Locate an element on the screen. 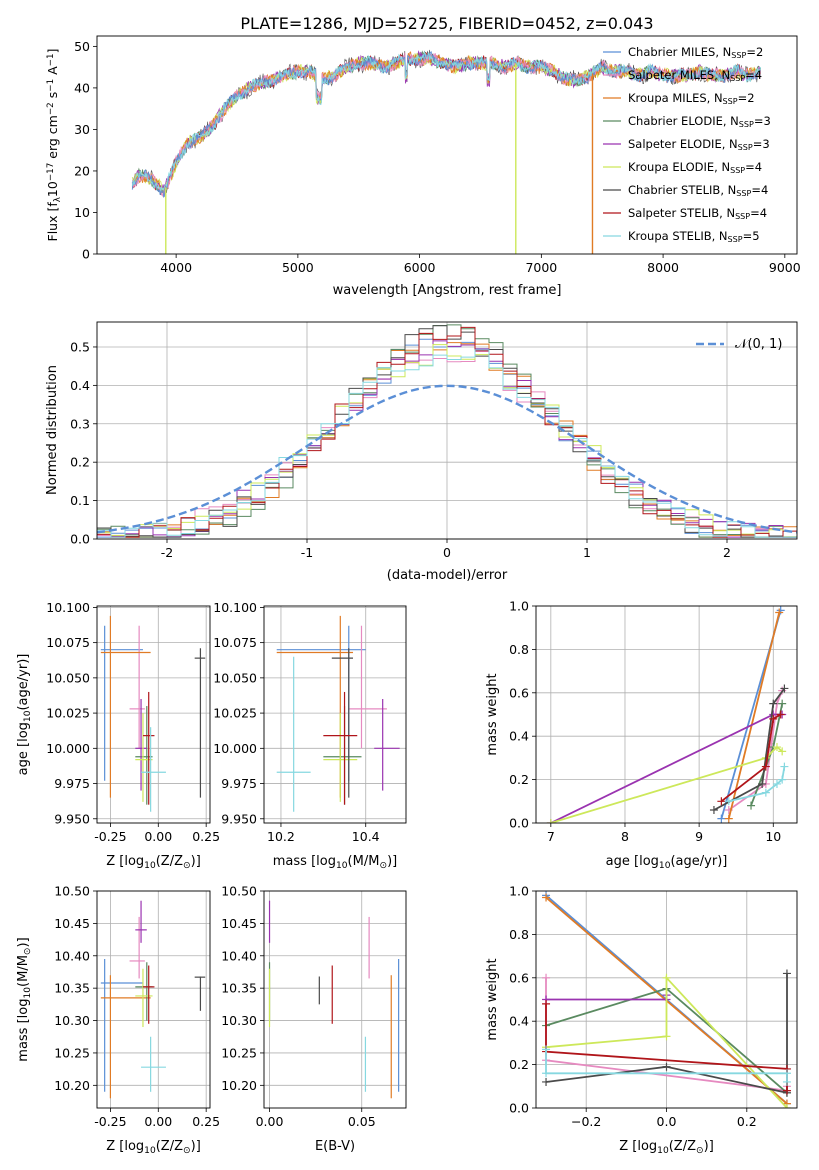 The image size is (819, 1170). x-tick-label: 5000 is located at coordinates (298, 267).